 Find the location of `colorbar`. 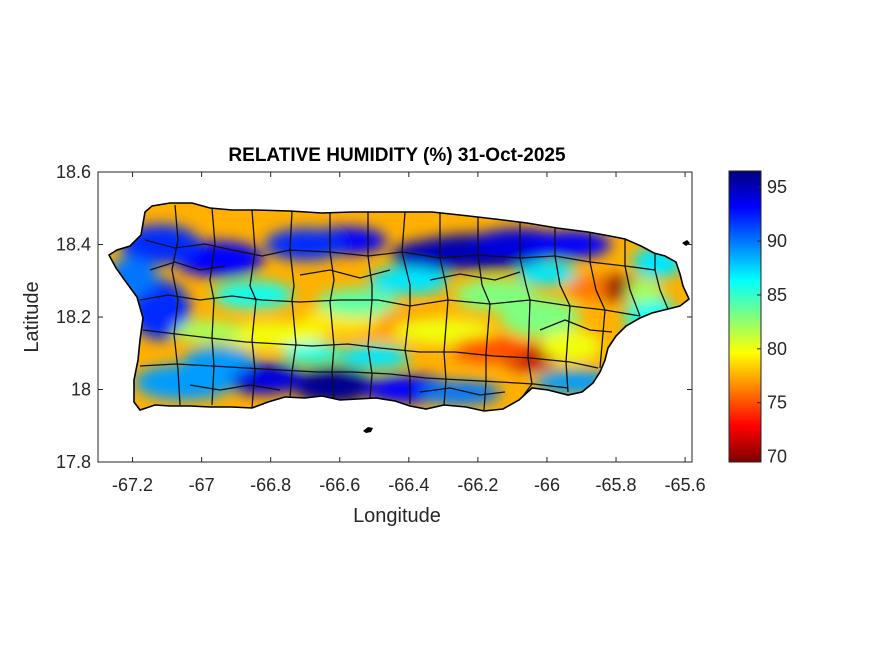

colorbar is located at coordinates (745, 316).